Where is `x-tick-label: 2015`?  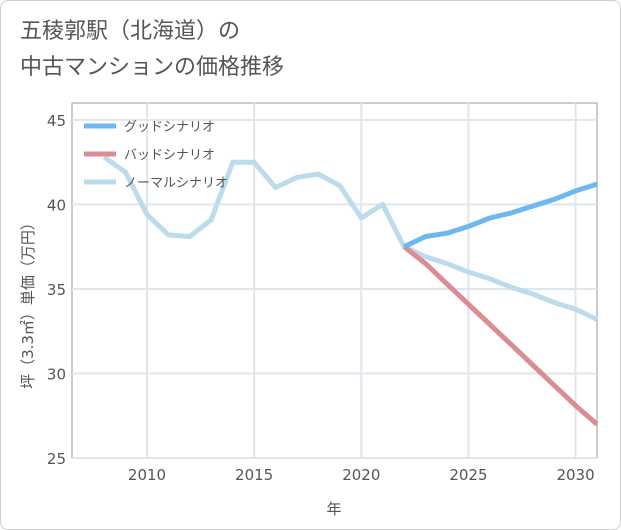 x-tick-label: 2015 is located at coordinates (254, 475).